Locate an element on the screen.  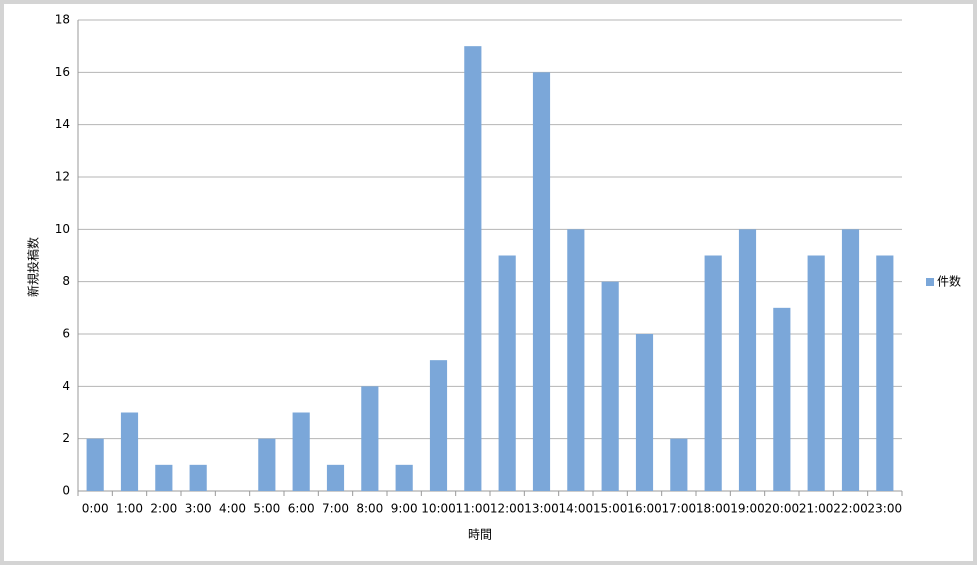
x-tick-label: 1:00 is located at coordinates (129, 509).